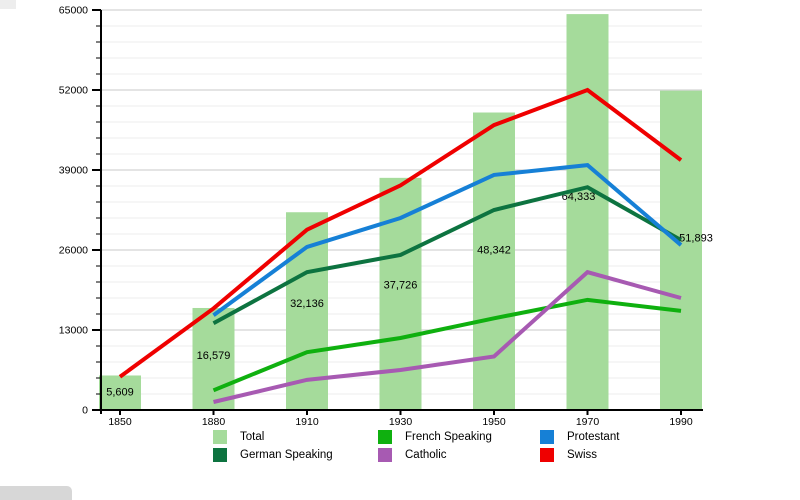  Describe the element at coordinates (220, 454) in the screenshot. I see `legend-swatch-german-speaking` at that location.